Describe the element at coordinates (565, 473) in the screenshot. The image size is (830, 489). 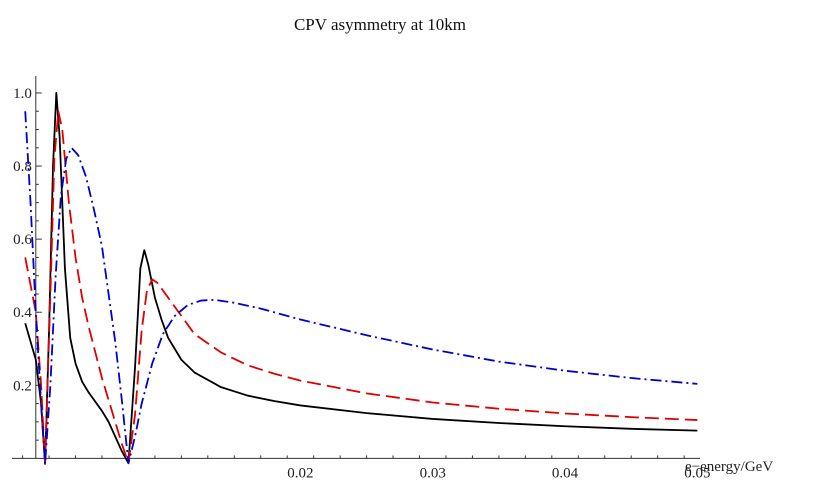
I see `x-tick-label: 0.04` at that location.